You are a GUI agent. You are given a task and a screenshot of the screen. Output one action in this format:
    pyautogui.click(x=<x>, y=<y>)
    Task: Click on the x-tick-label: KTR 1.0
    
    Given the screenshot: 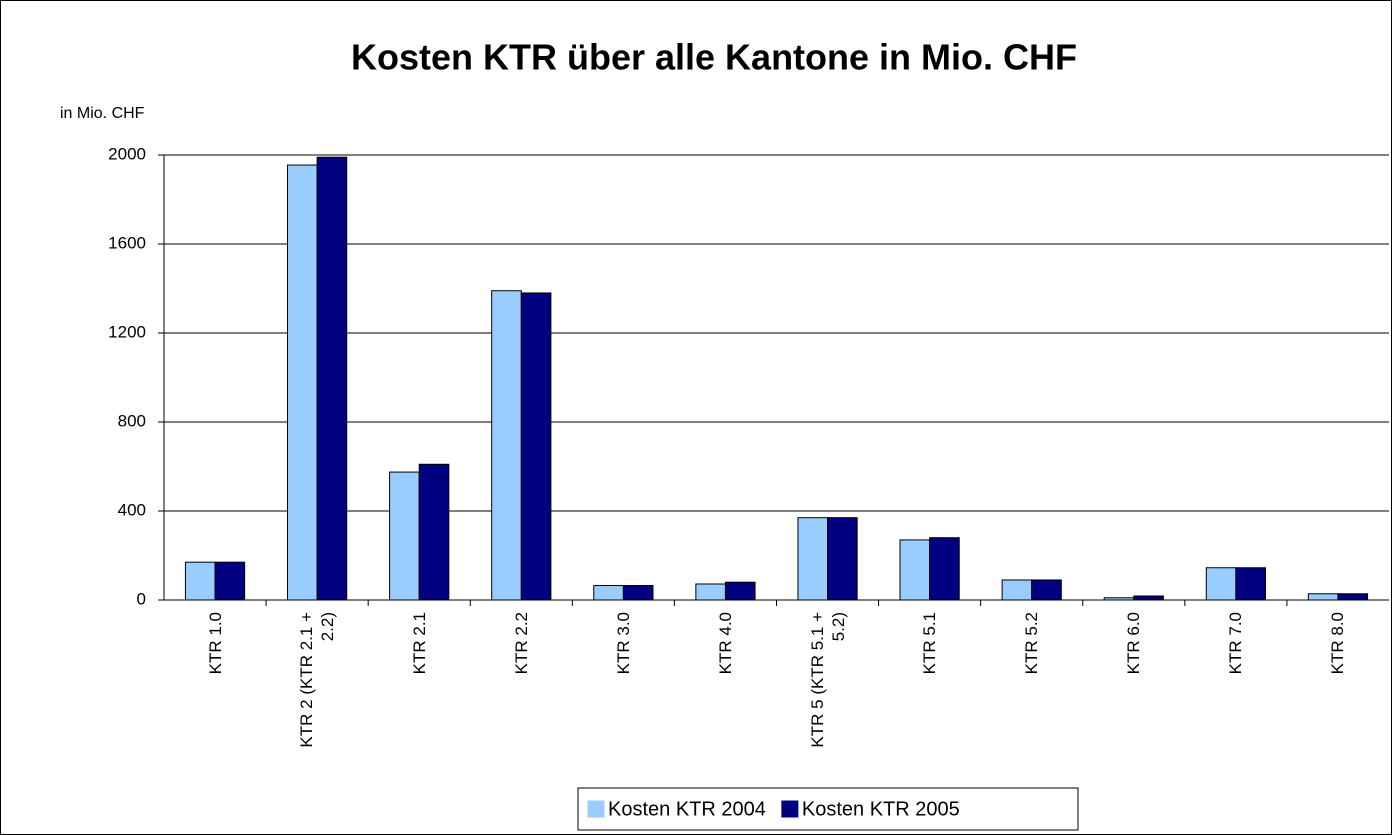 What is the action you would take?
    pyautogui.click(x=215, y=643)
    